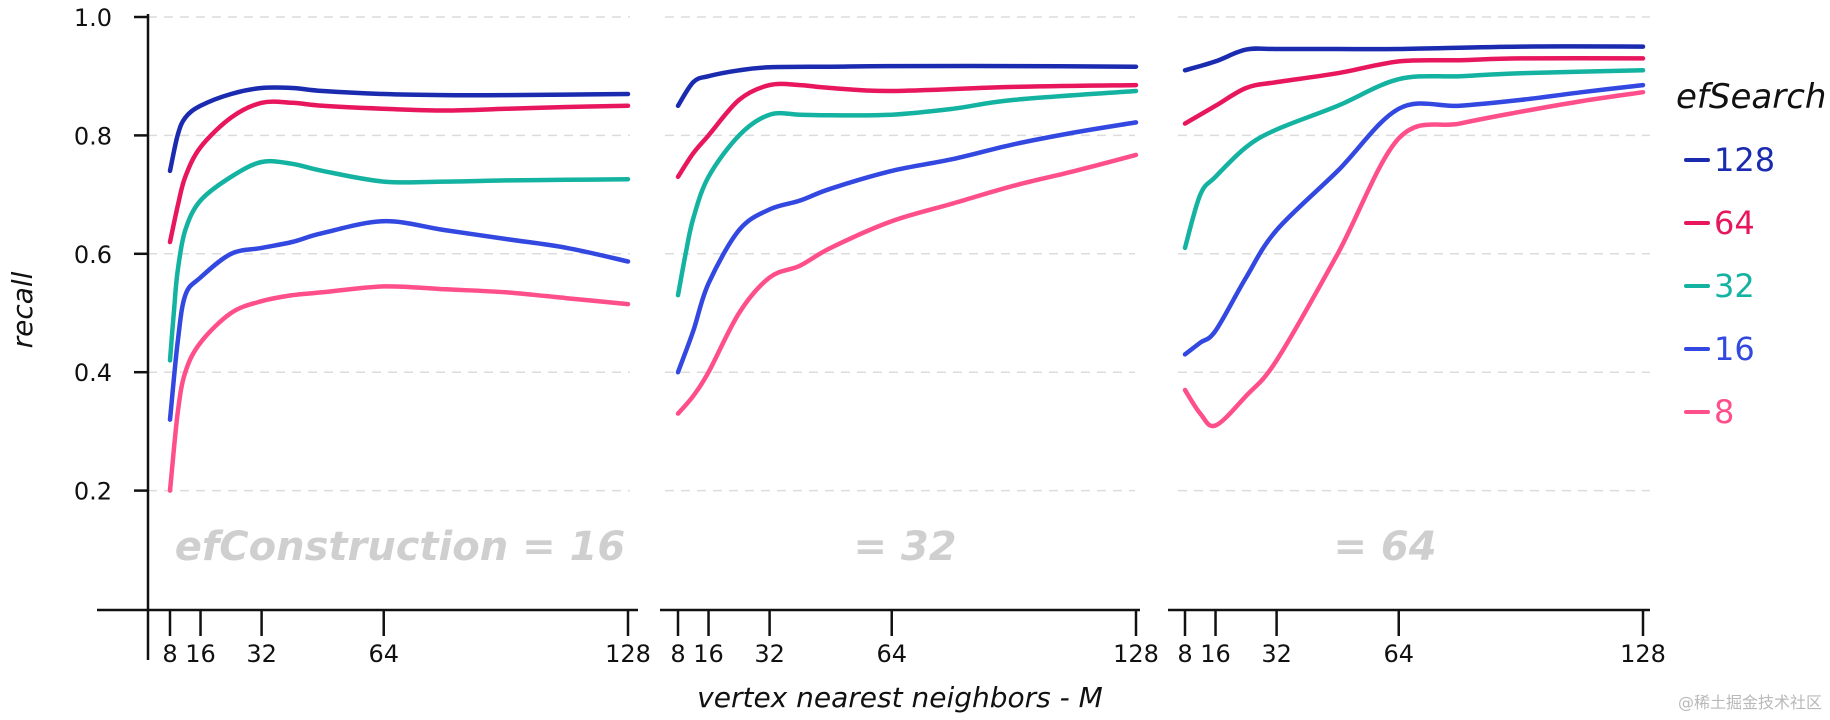 Image resolution: width=1830 pixels, height=720 pixels. Describe the element at coordinates (93, 18) in the screenshot. I see `y-tick-label-1.0: 1.0` at that location.